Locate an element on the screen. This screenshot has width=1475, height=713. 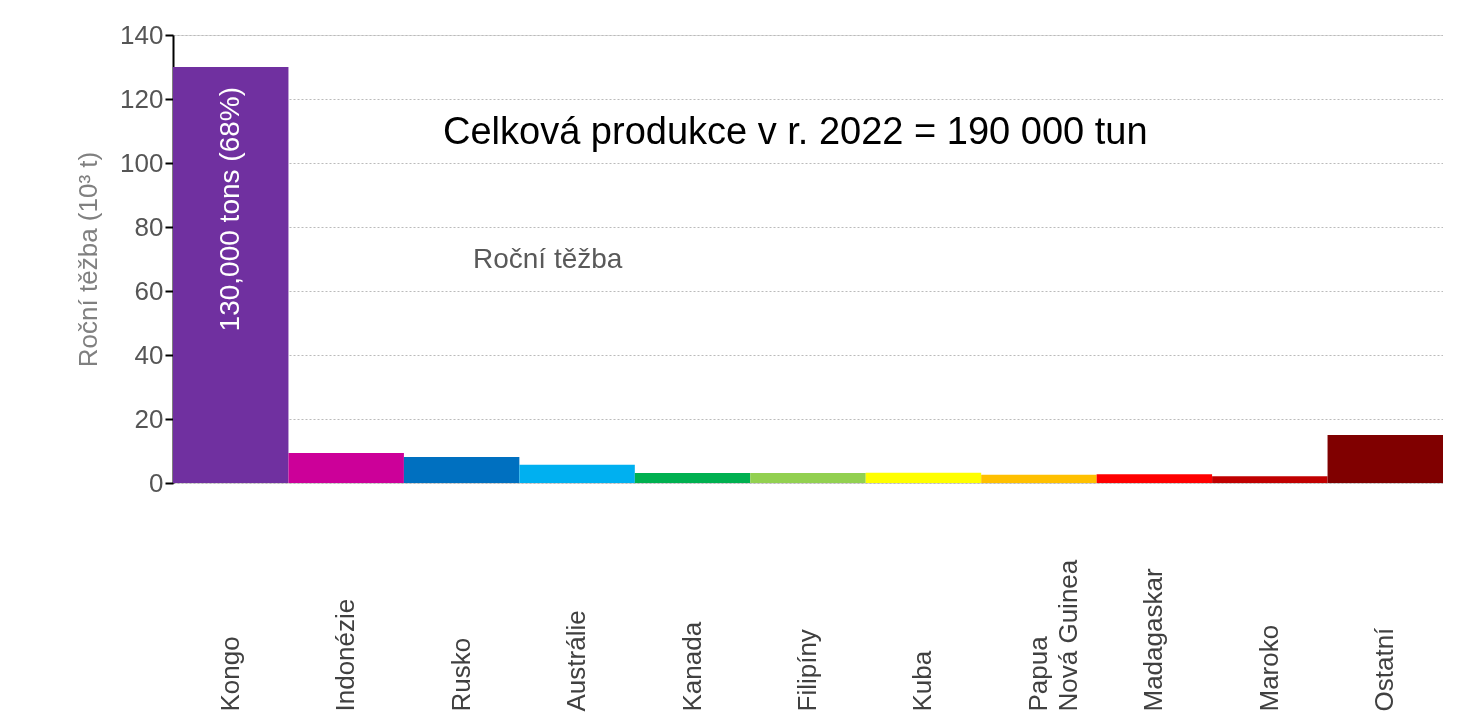
x-tick-label: Indonézie is located at coordinates (345, 655).